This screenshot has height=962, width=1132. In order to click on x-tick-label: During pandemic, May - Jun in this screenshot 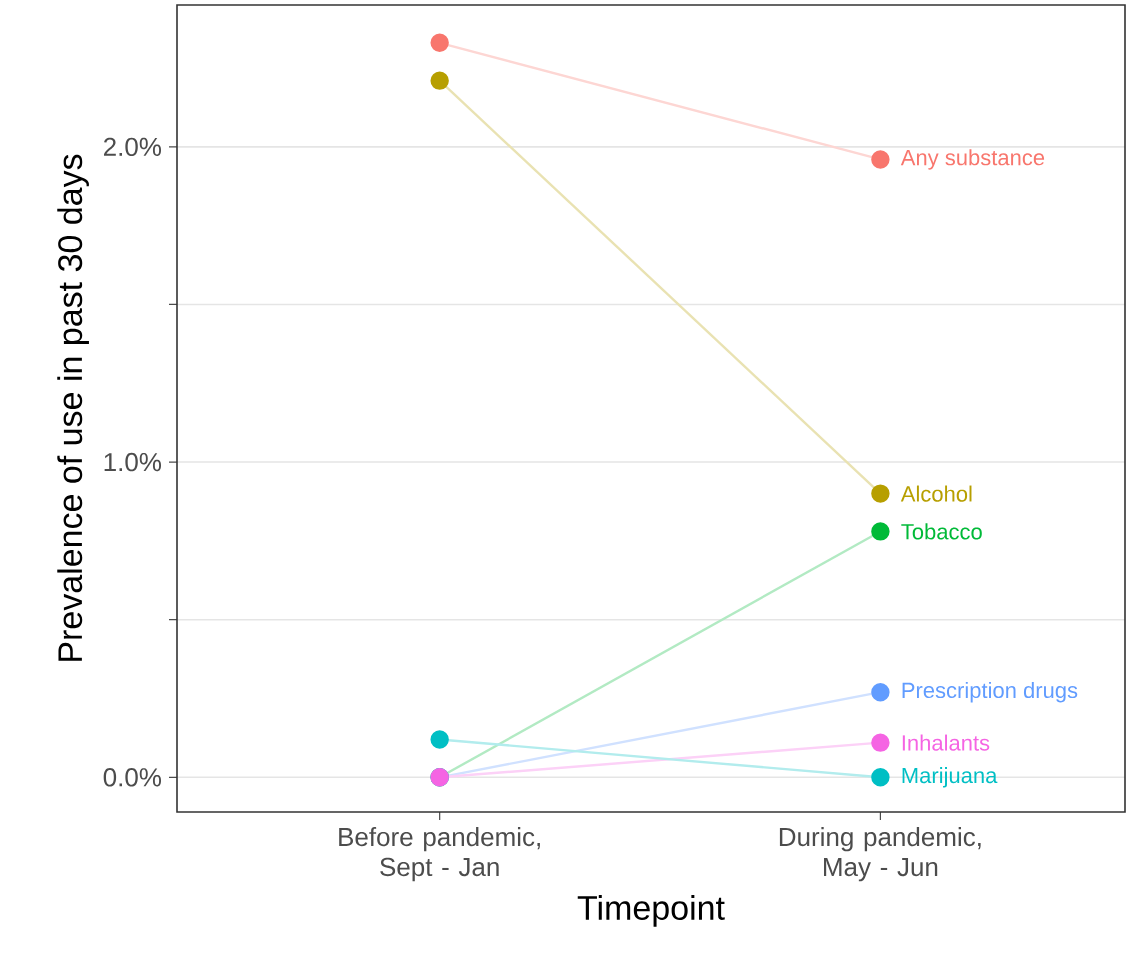, I will do `click(880, 854)`.